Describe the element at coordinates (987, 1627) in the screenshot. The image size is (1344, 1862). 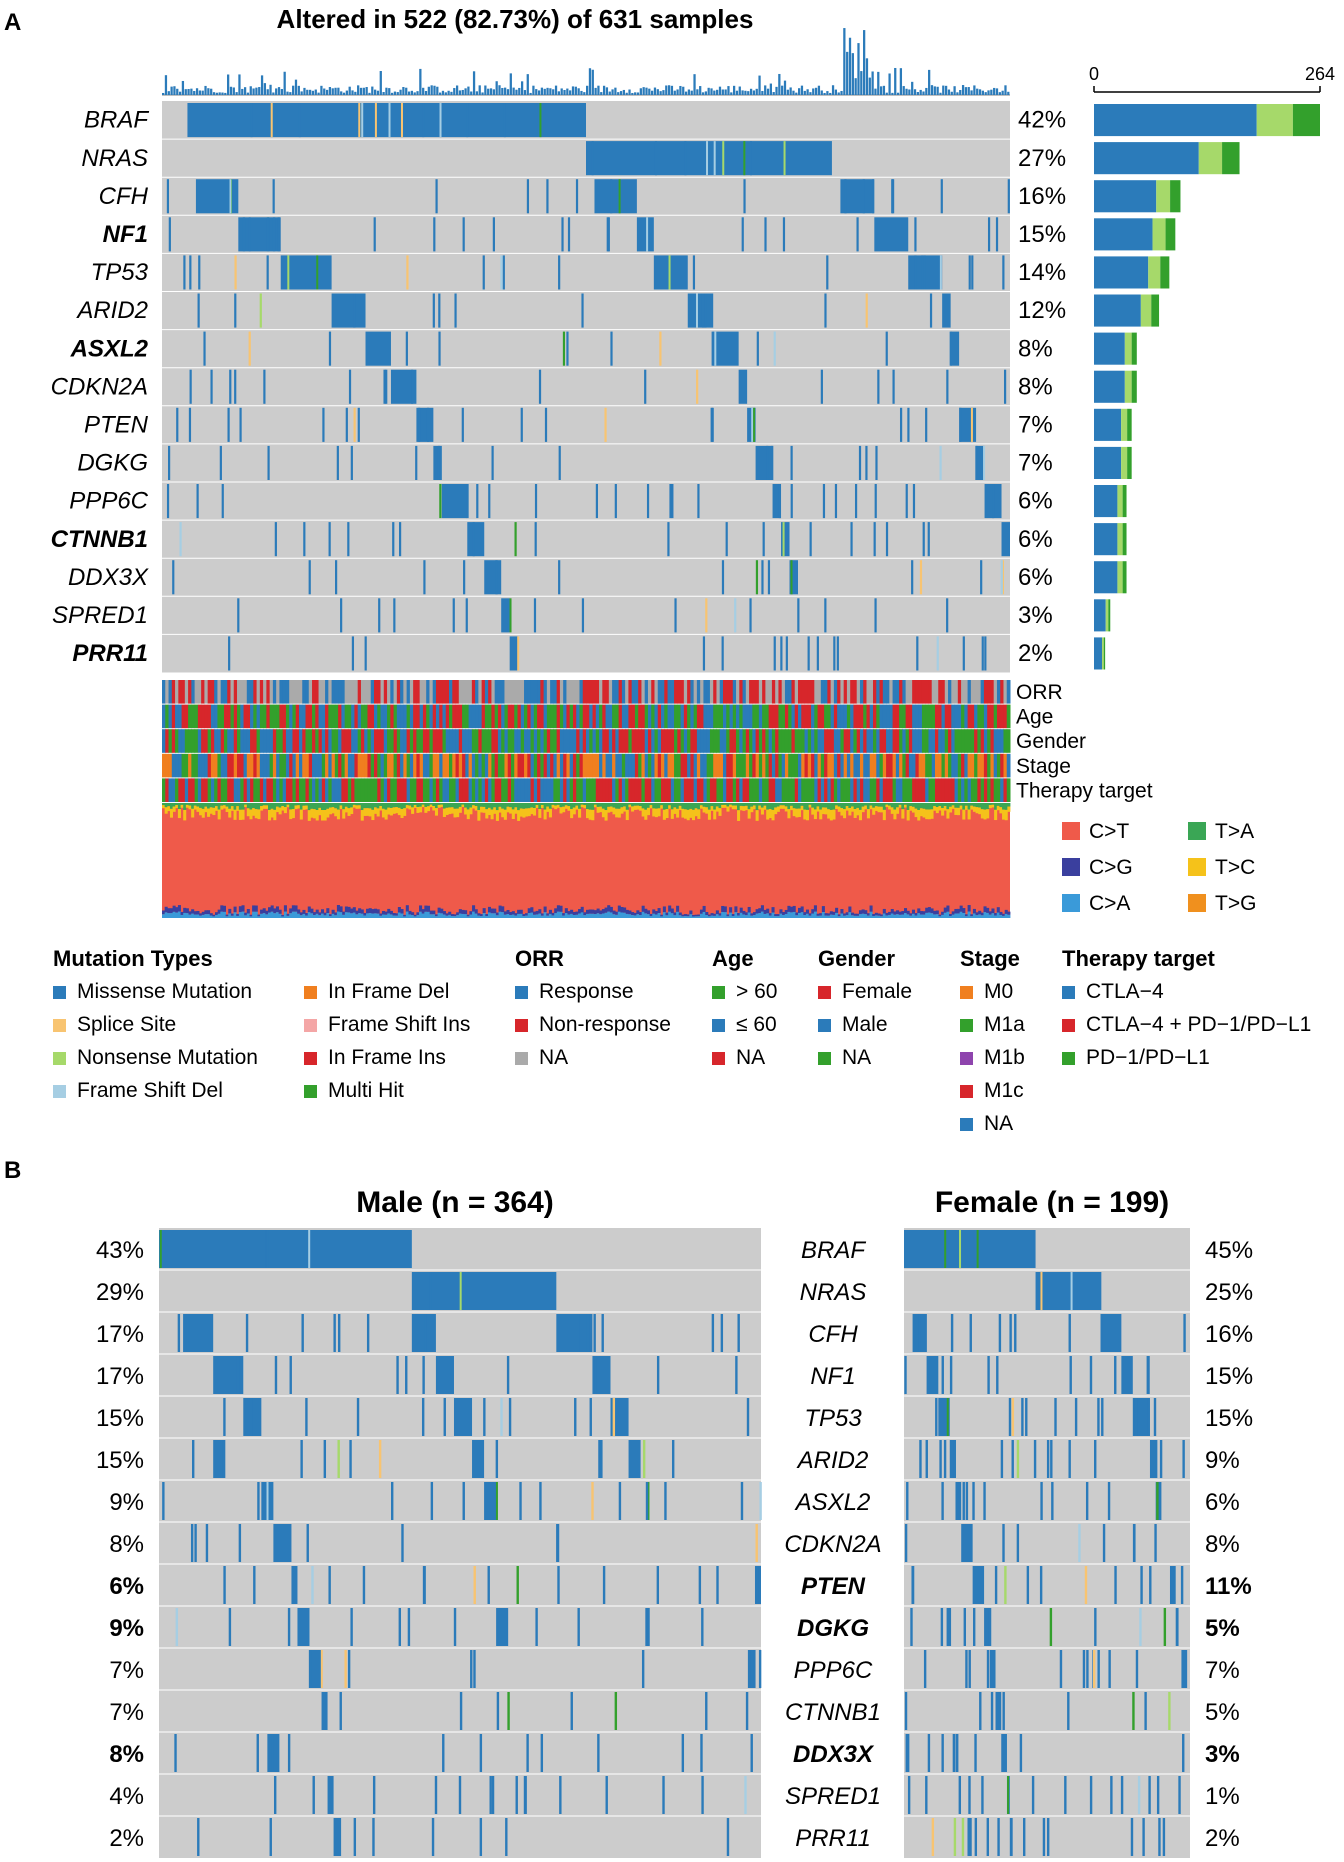
I see `mutation-block` at that location.